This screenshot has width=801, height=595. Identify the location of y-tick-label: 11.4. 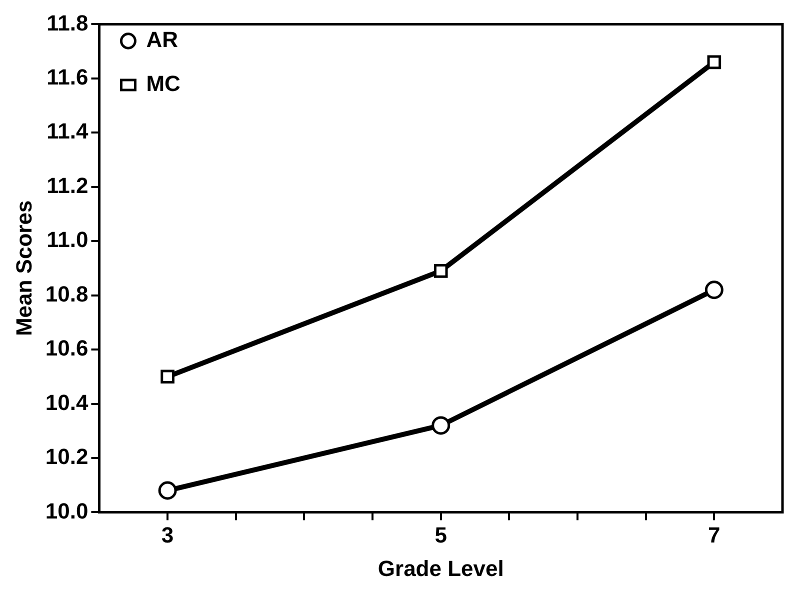
(67, 131).